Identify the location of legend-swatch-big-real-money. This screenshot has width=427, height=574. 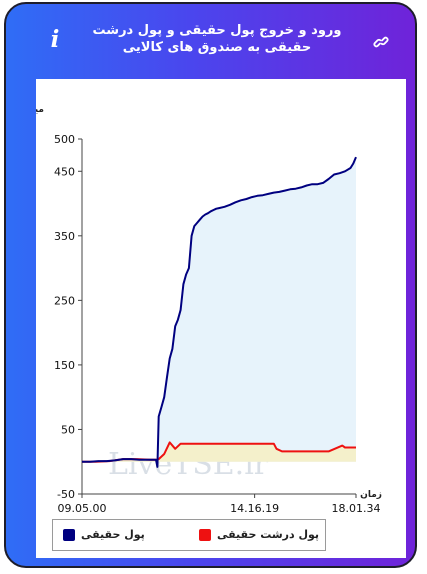
(205, 535).